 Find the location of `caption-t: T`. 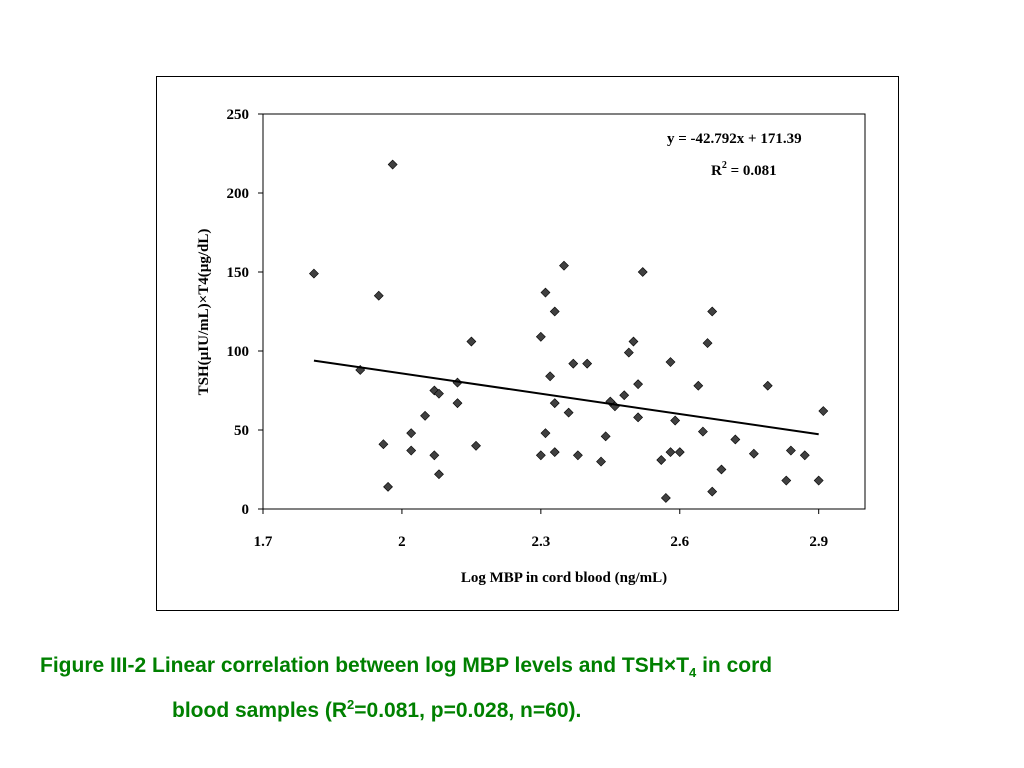

caption-t: T is located at coordinates (683, 665).